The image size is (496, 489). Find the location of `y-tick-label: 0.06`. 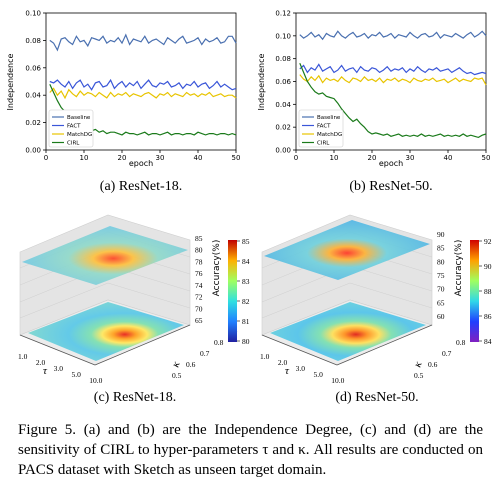

y-tick-label: 0.06 is located at coordinates (33, 68).